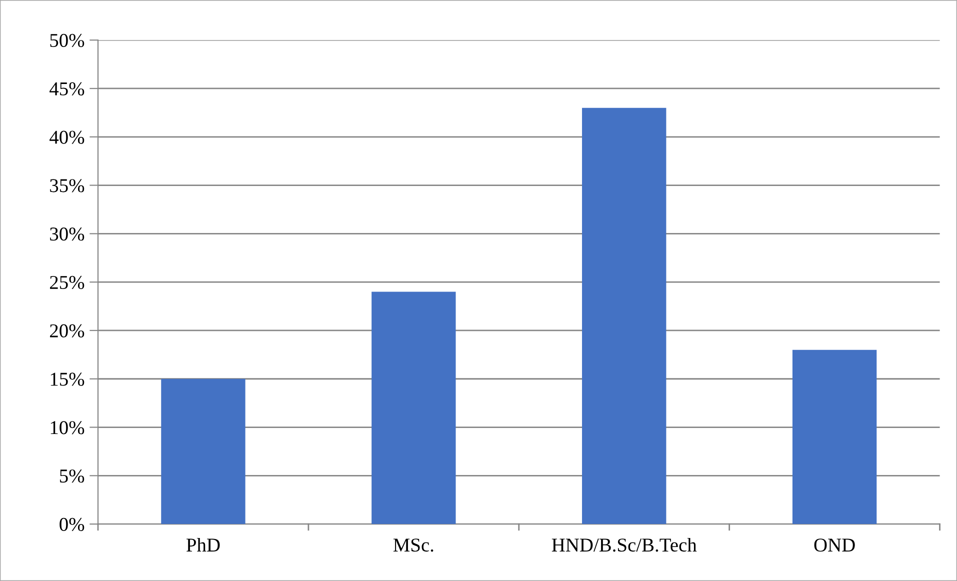  I want to click on y-tick-label: 45%, so click(67, 89).